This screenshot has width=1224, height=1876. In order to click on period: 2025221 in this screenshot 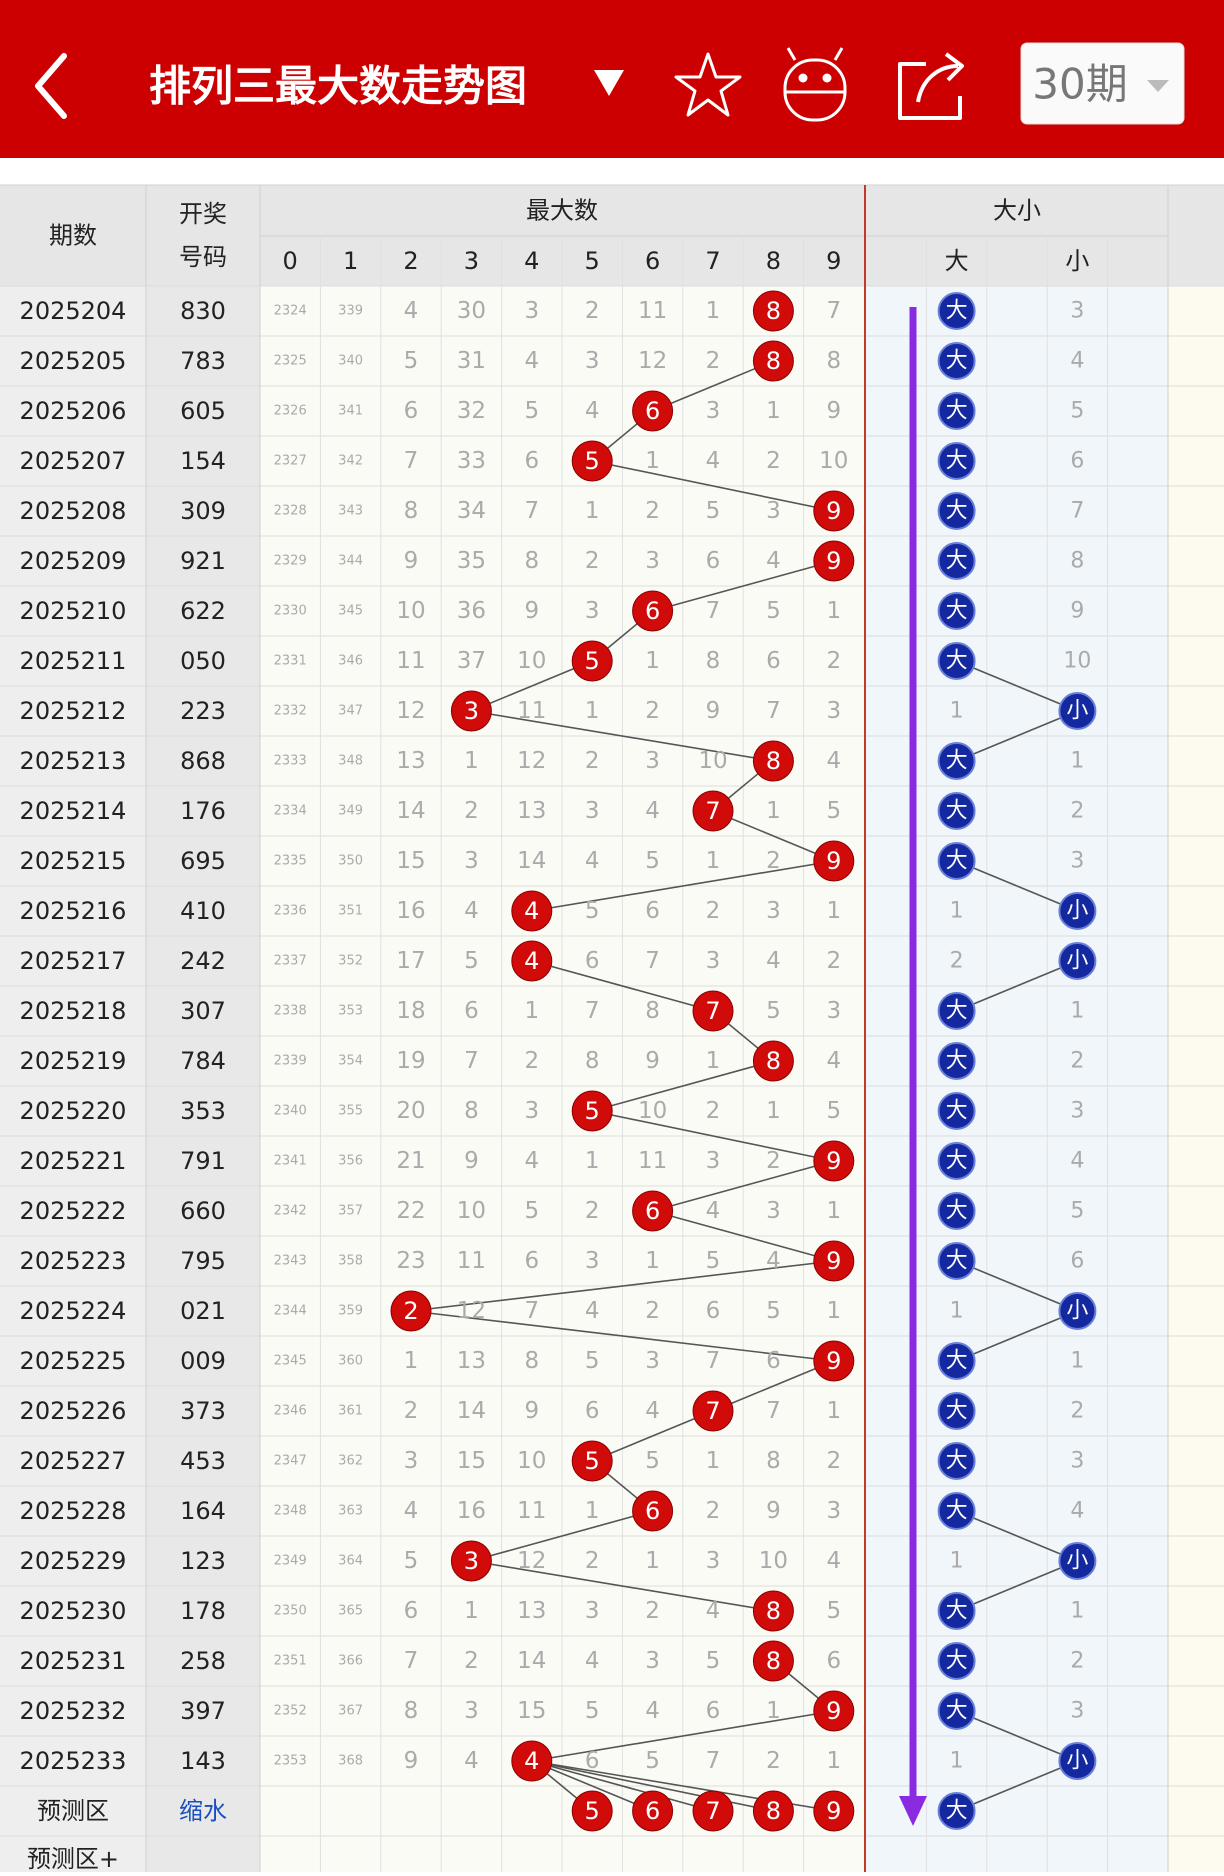, I will do `click(73, 1161)`.